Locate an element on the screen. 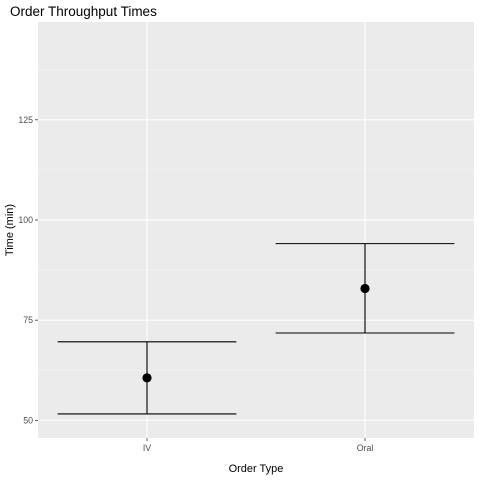  chart-title: Order Throughput Times is located at coordinates (83, 11).